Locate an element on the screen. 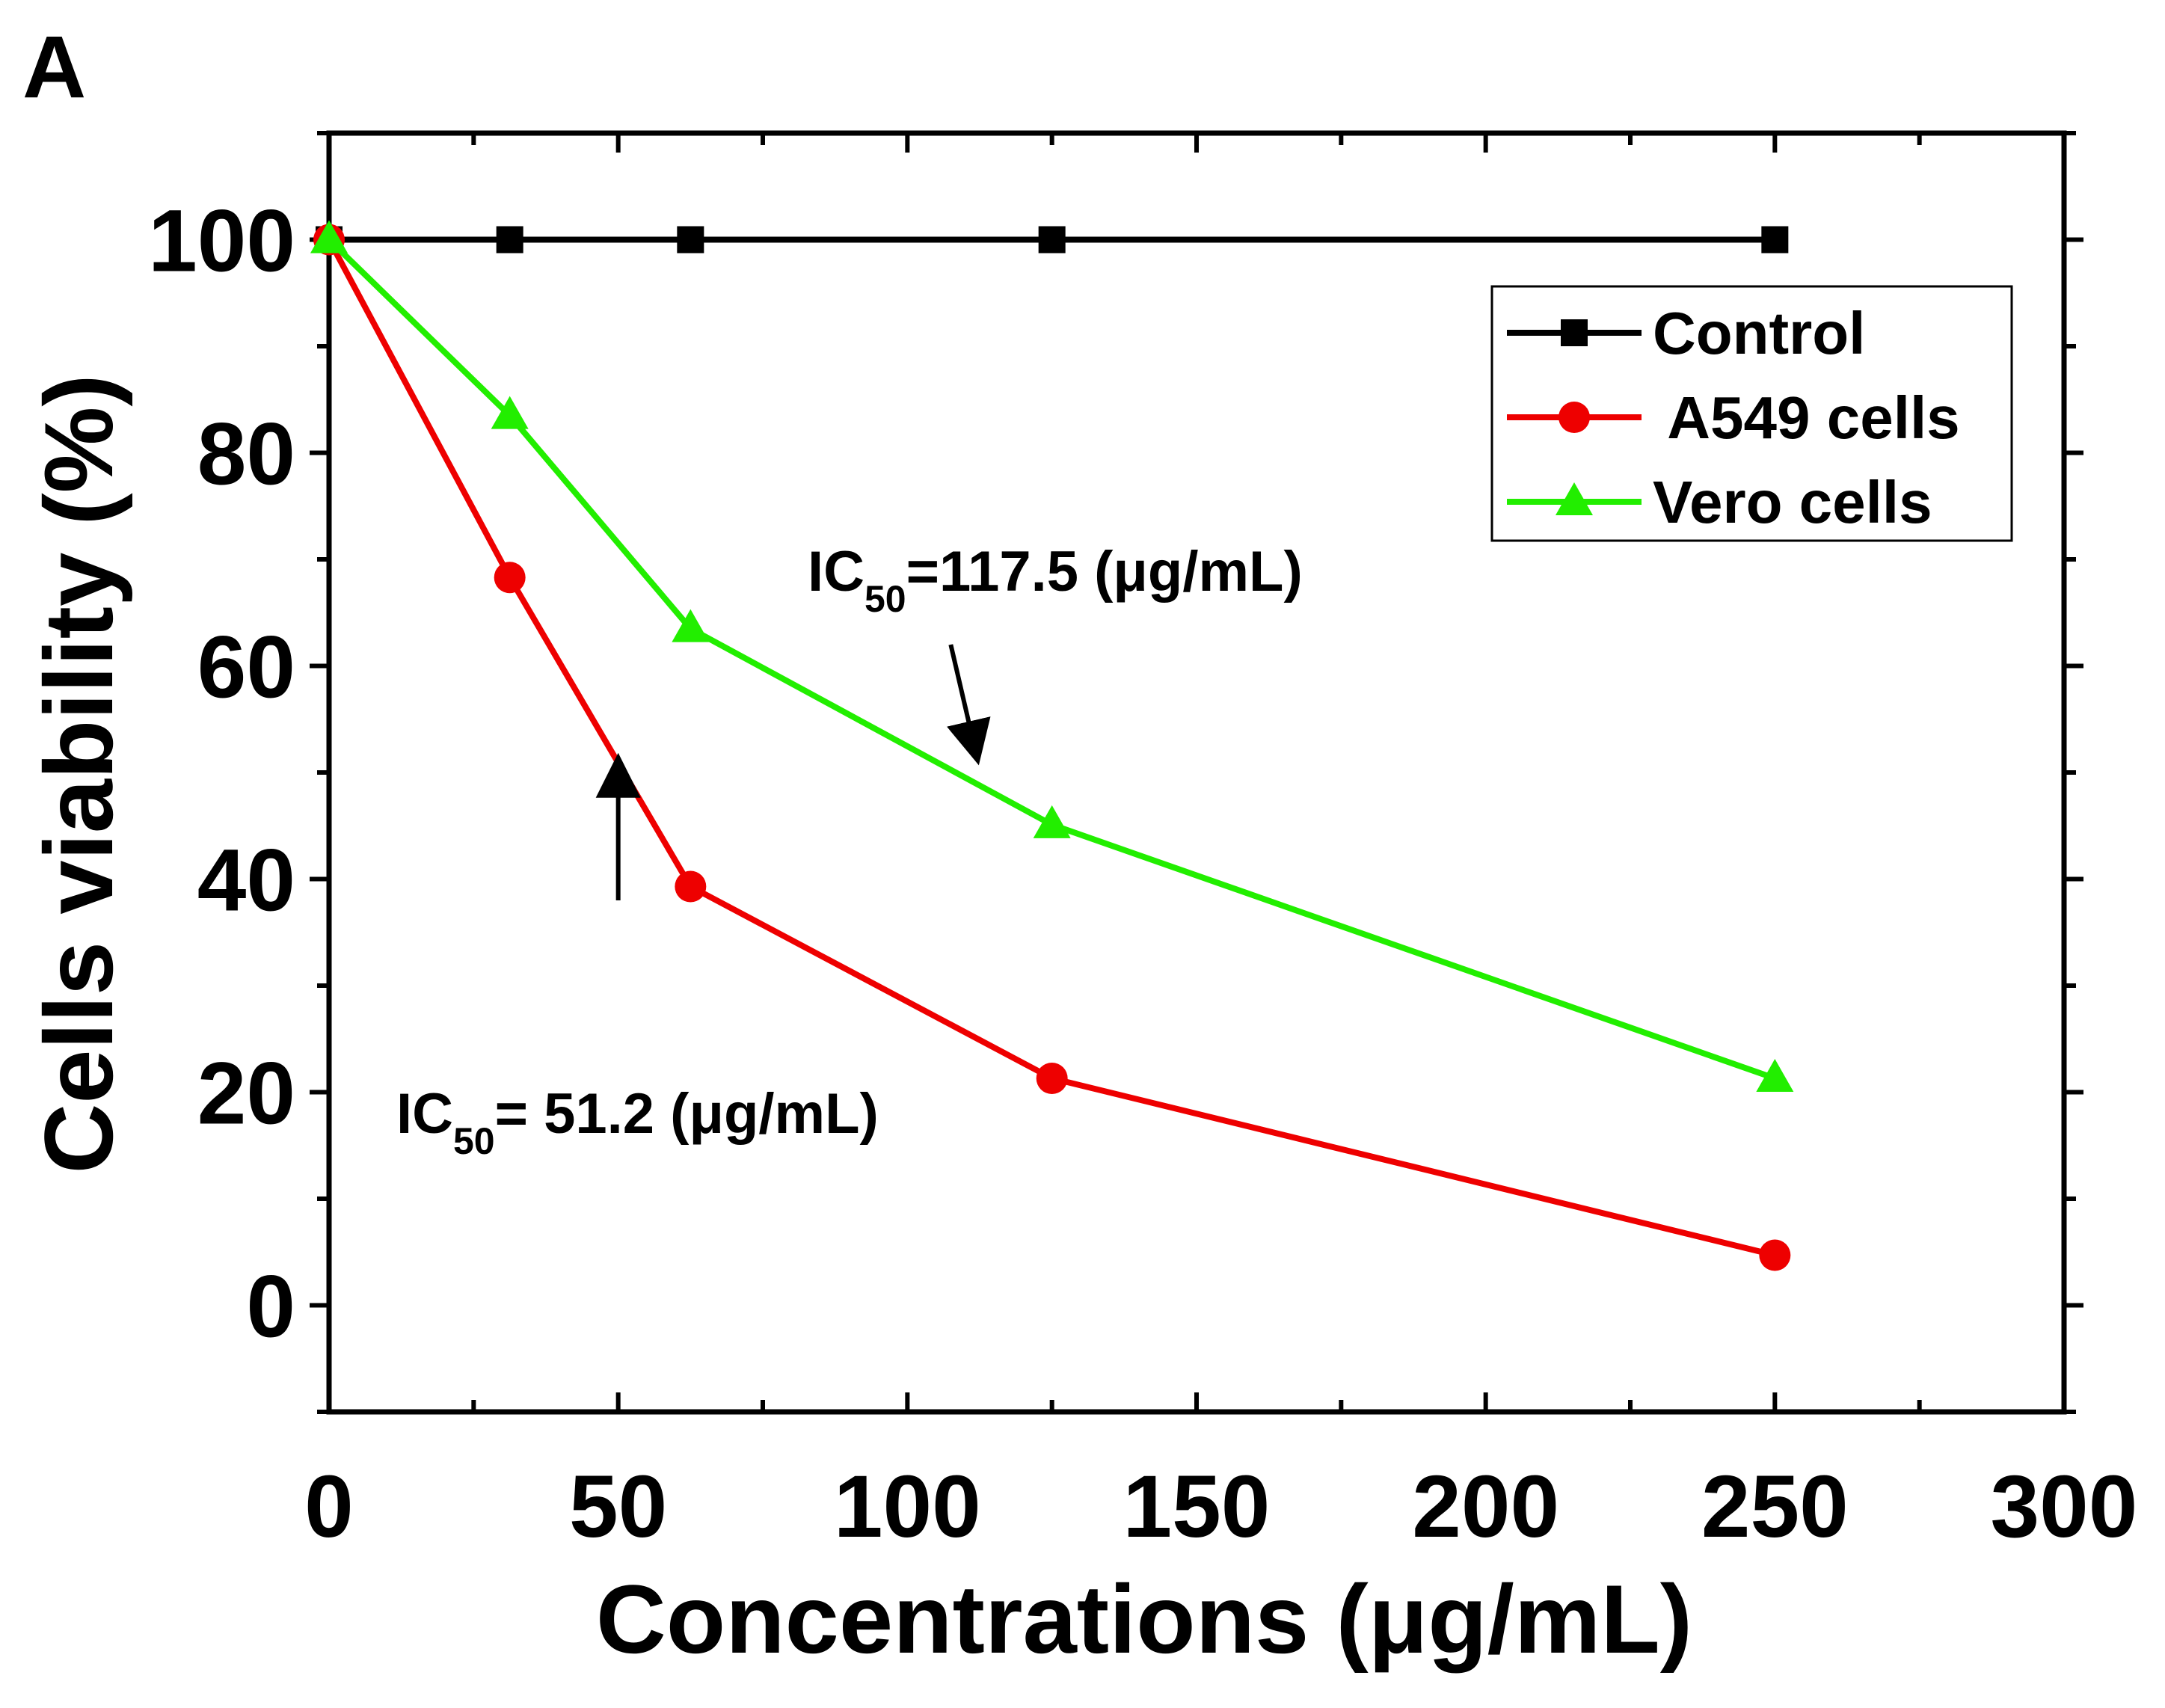 The height and width of the screenshot is (1708, 2165). x-tick-label: 250 is located at coordinates (1775, 1506).